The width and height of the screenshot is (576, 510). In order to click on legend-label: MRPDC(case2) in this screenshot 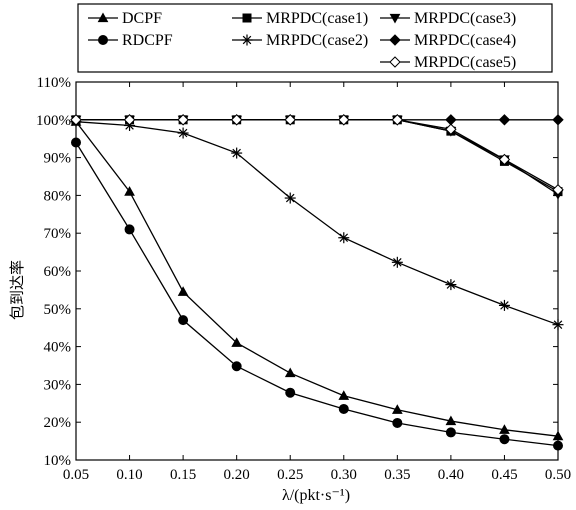, I will do `click(317, 40)`.